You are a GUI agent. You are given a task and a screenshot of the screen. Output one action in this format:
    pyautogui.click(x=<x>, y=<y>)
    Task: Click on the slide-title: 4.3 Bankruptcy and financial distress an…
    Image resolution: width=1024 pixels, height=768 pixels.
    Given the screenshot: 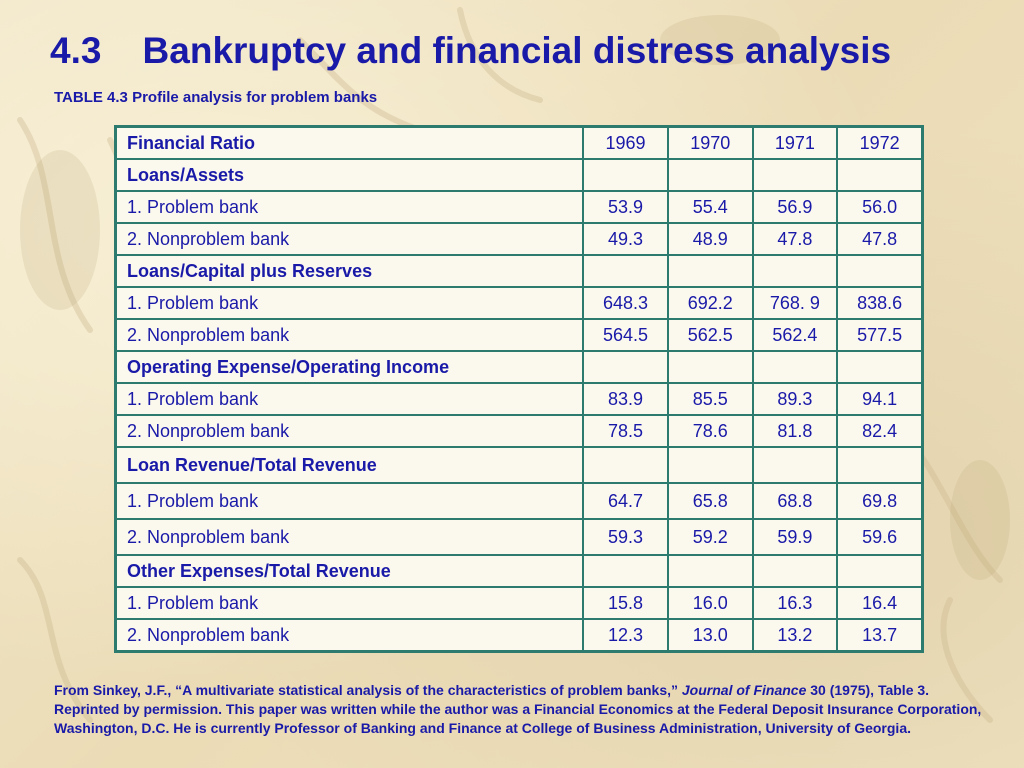 What is the action you would take?
    pyautogui.click(x=471, y=50)
    